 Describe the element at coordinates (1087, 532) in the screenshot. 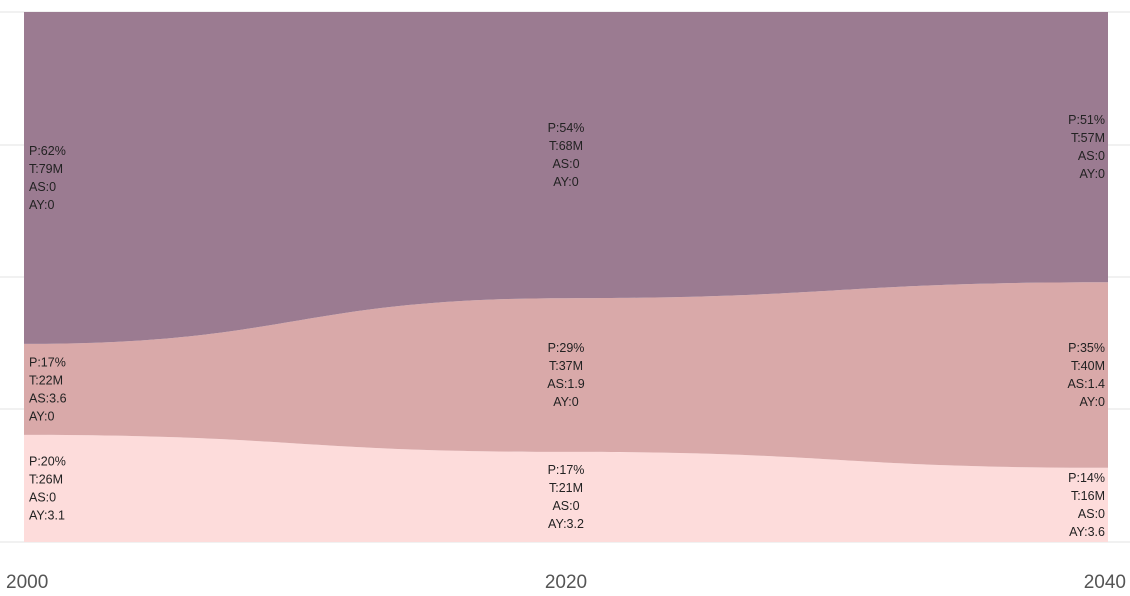

I see `data-label-s0-x2-l3: AY:3.6` at that location.